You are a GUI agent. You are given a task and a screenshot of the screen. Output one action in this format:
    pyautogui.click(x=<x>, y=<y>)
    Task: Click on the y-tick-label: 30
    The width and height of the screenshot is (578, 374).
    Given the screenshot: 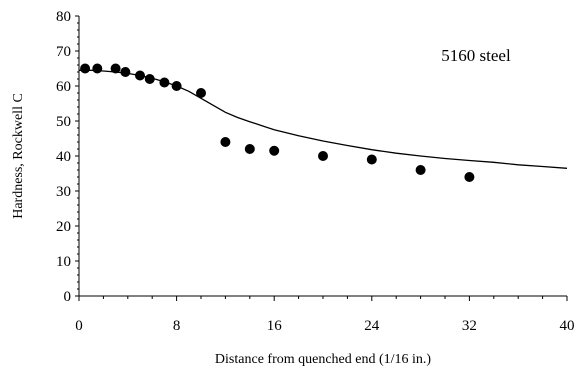 What is the action you would take?
    pyautogui.click(x=63, y=192)
    